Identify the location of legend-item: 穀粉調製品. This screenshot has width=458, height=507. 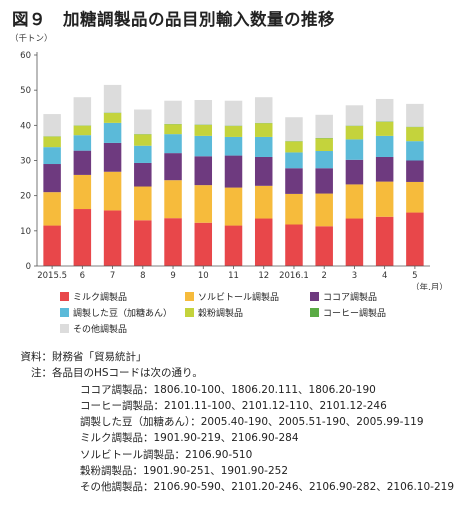
(214, 312).